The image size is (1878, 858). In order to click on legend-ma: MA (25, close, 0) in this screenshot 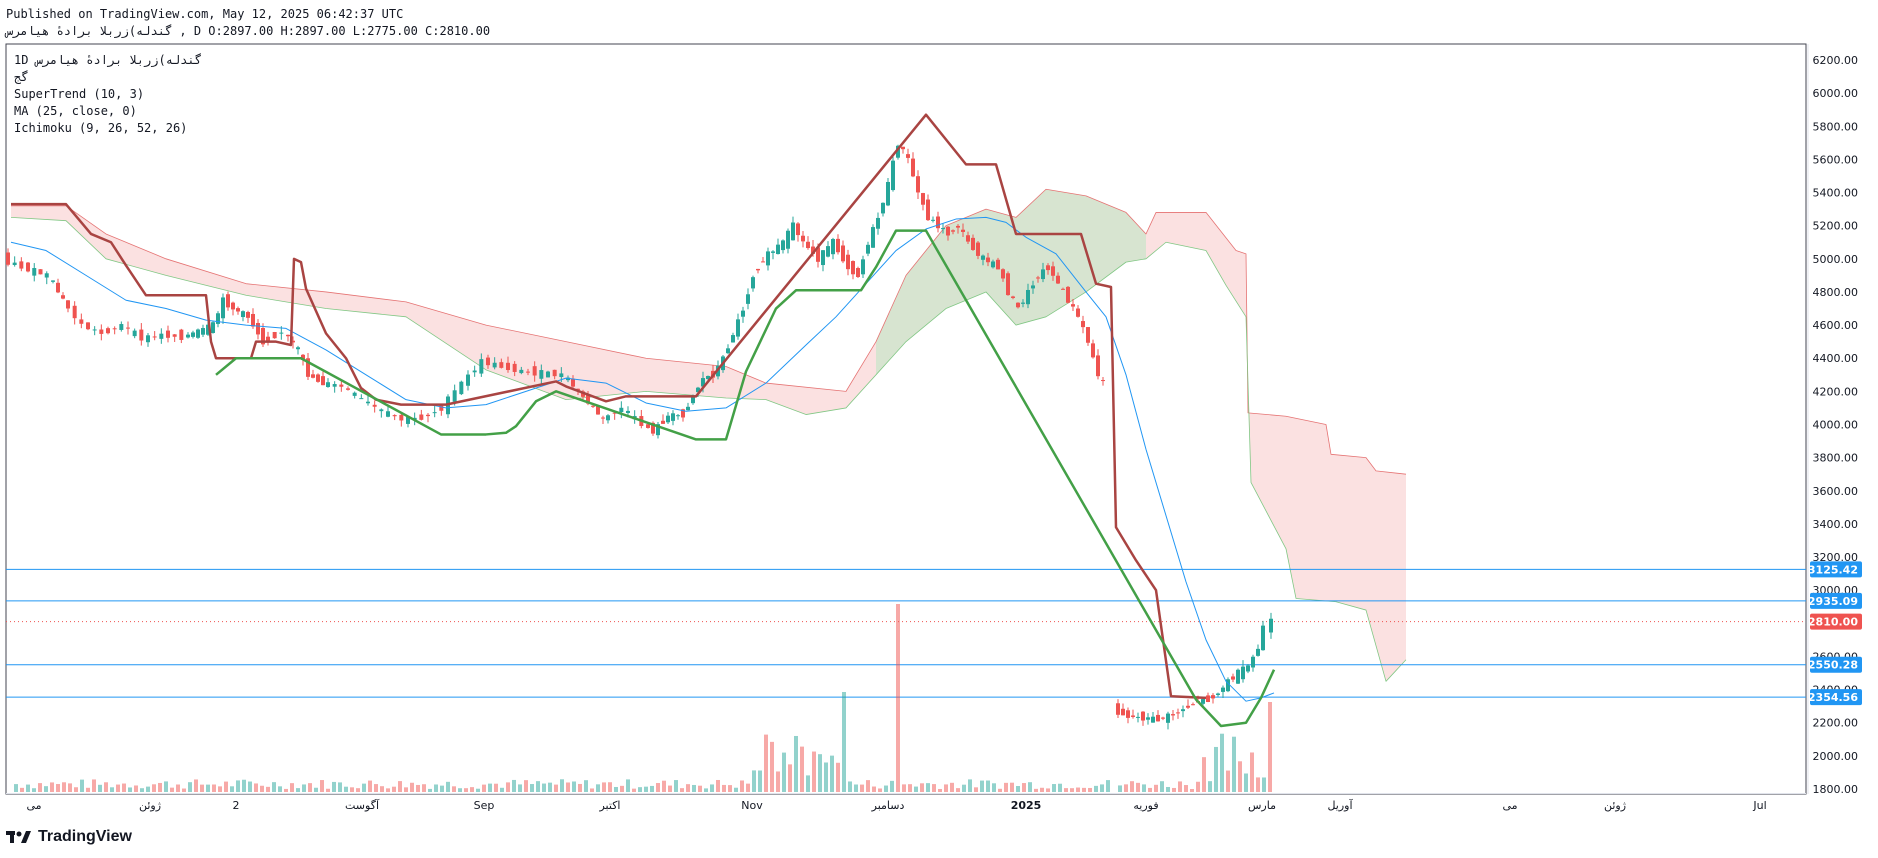, I will do `click(75, 111)`.